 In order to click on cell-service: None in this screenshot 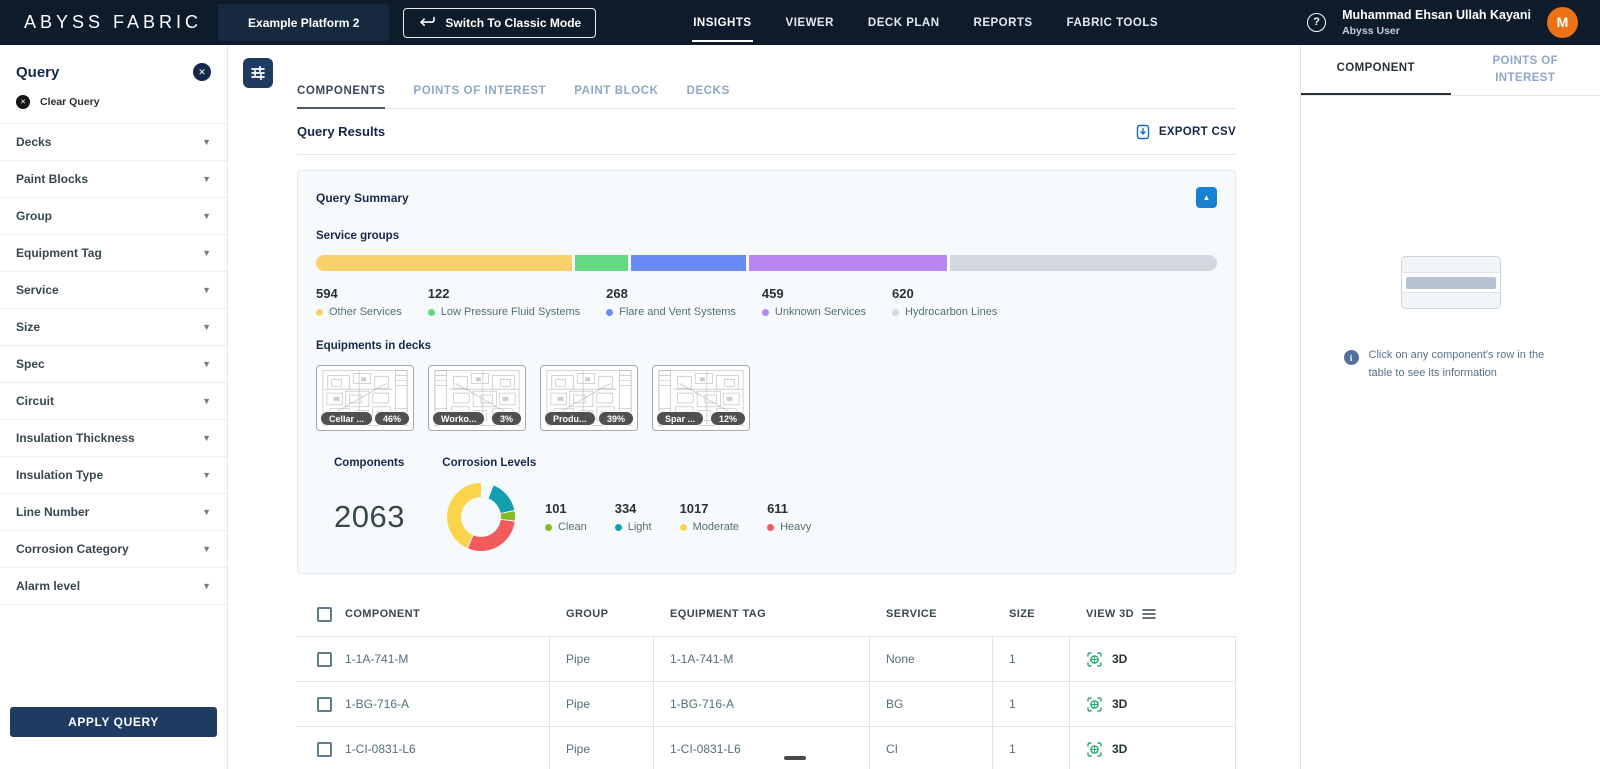, I will do `click(931, 659)`.